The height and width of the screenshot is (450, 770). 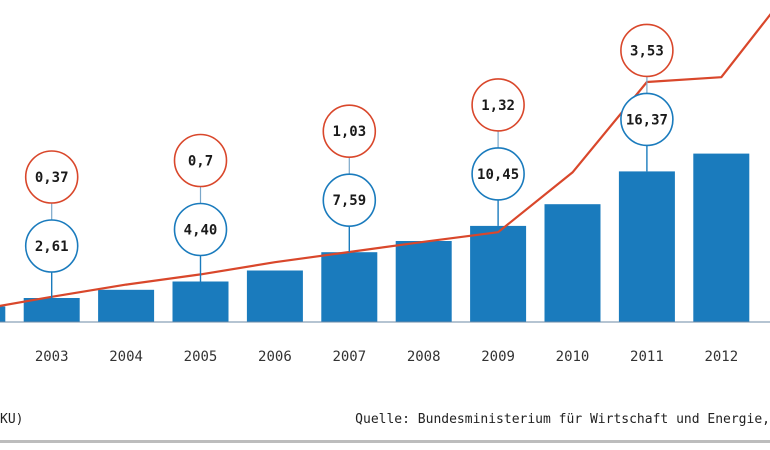 I want to click on line-value-2011-text: 3,53, so click(x=647, y=51).